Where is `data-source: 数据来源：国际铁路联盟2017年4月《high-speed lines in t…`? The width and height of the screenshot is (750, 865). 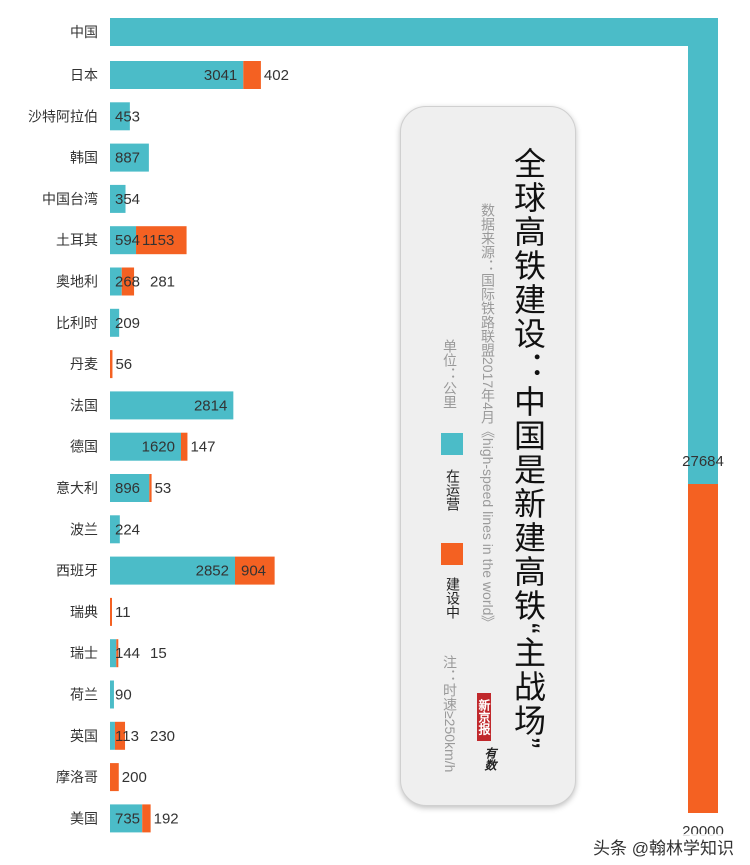
data-source: 数据来源：国际铁路联盟2017年4月《high-speed lines in t… is located at coordinates (488, 416).